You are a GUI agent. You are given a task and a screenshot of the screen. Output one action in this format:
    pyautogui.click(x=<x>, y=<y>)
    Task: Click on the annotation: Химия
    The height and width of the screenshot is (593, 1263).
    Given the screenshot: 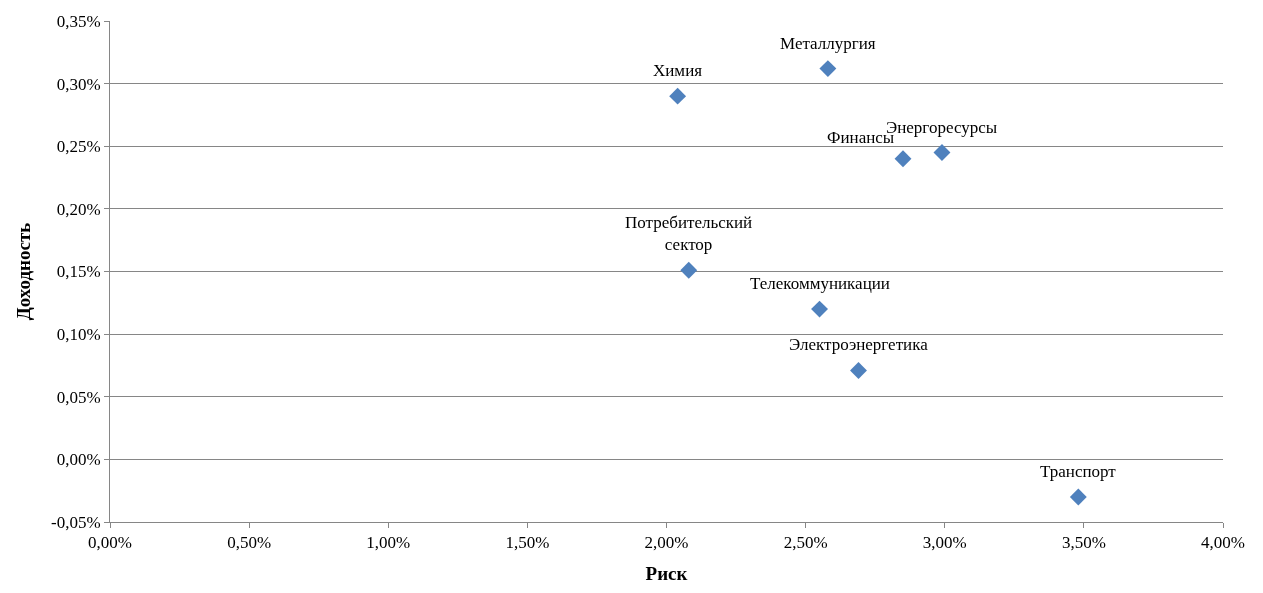 What is the action you would take?
    pyautogui.click(x=678, y=70)
    